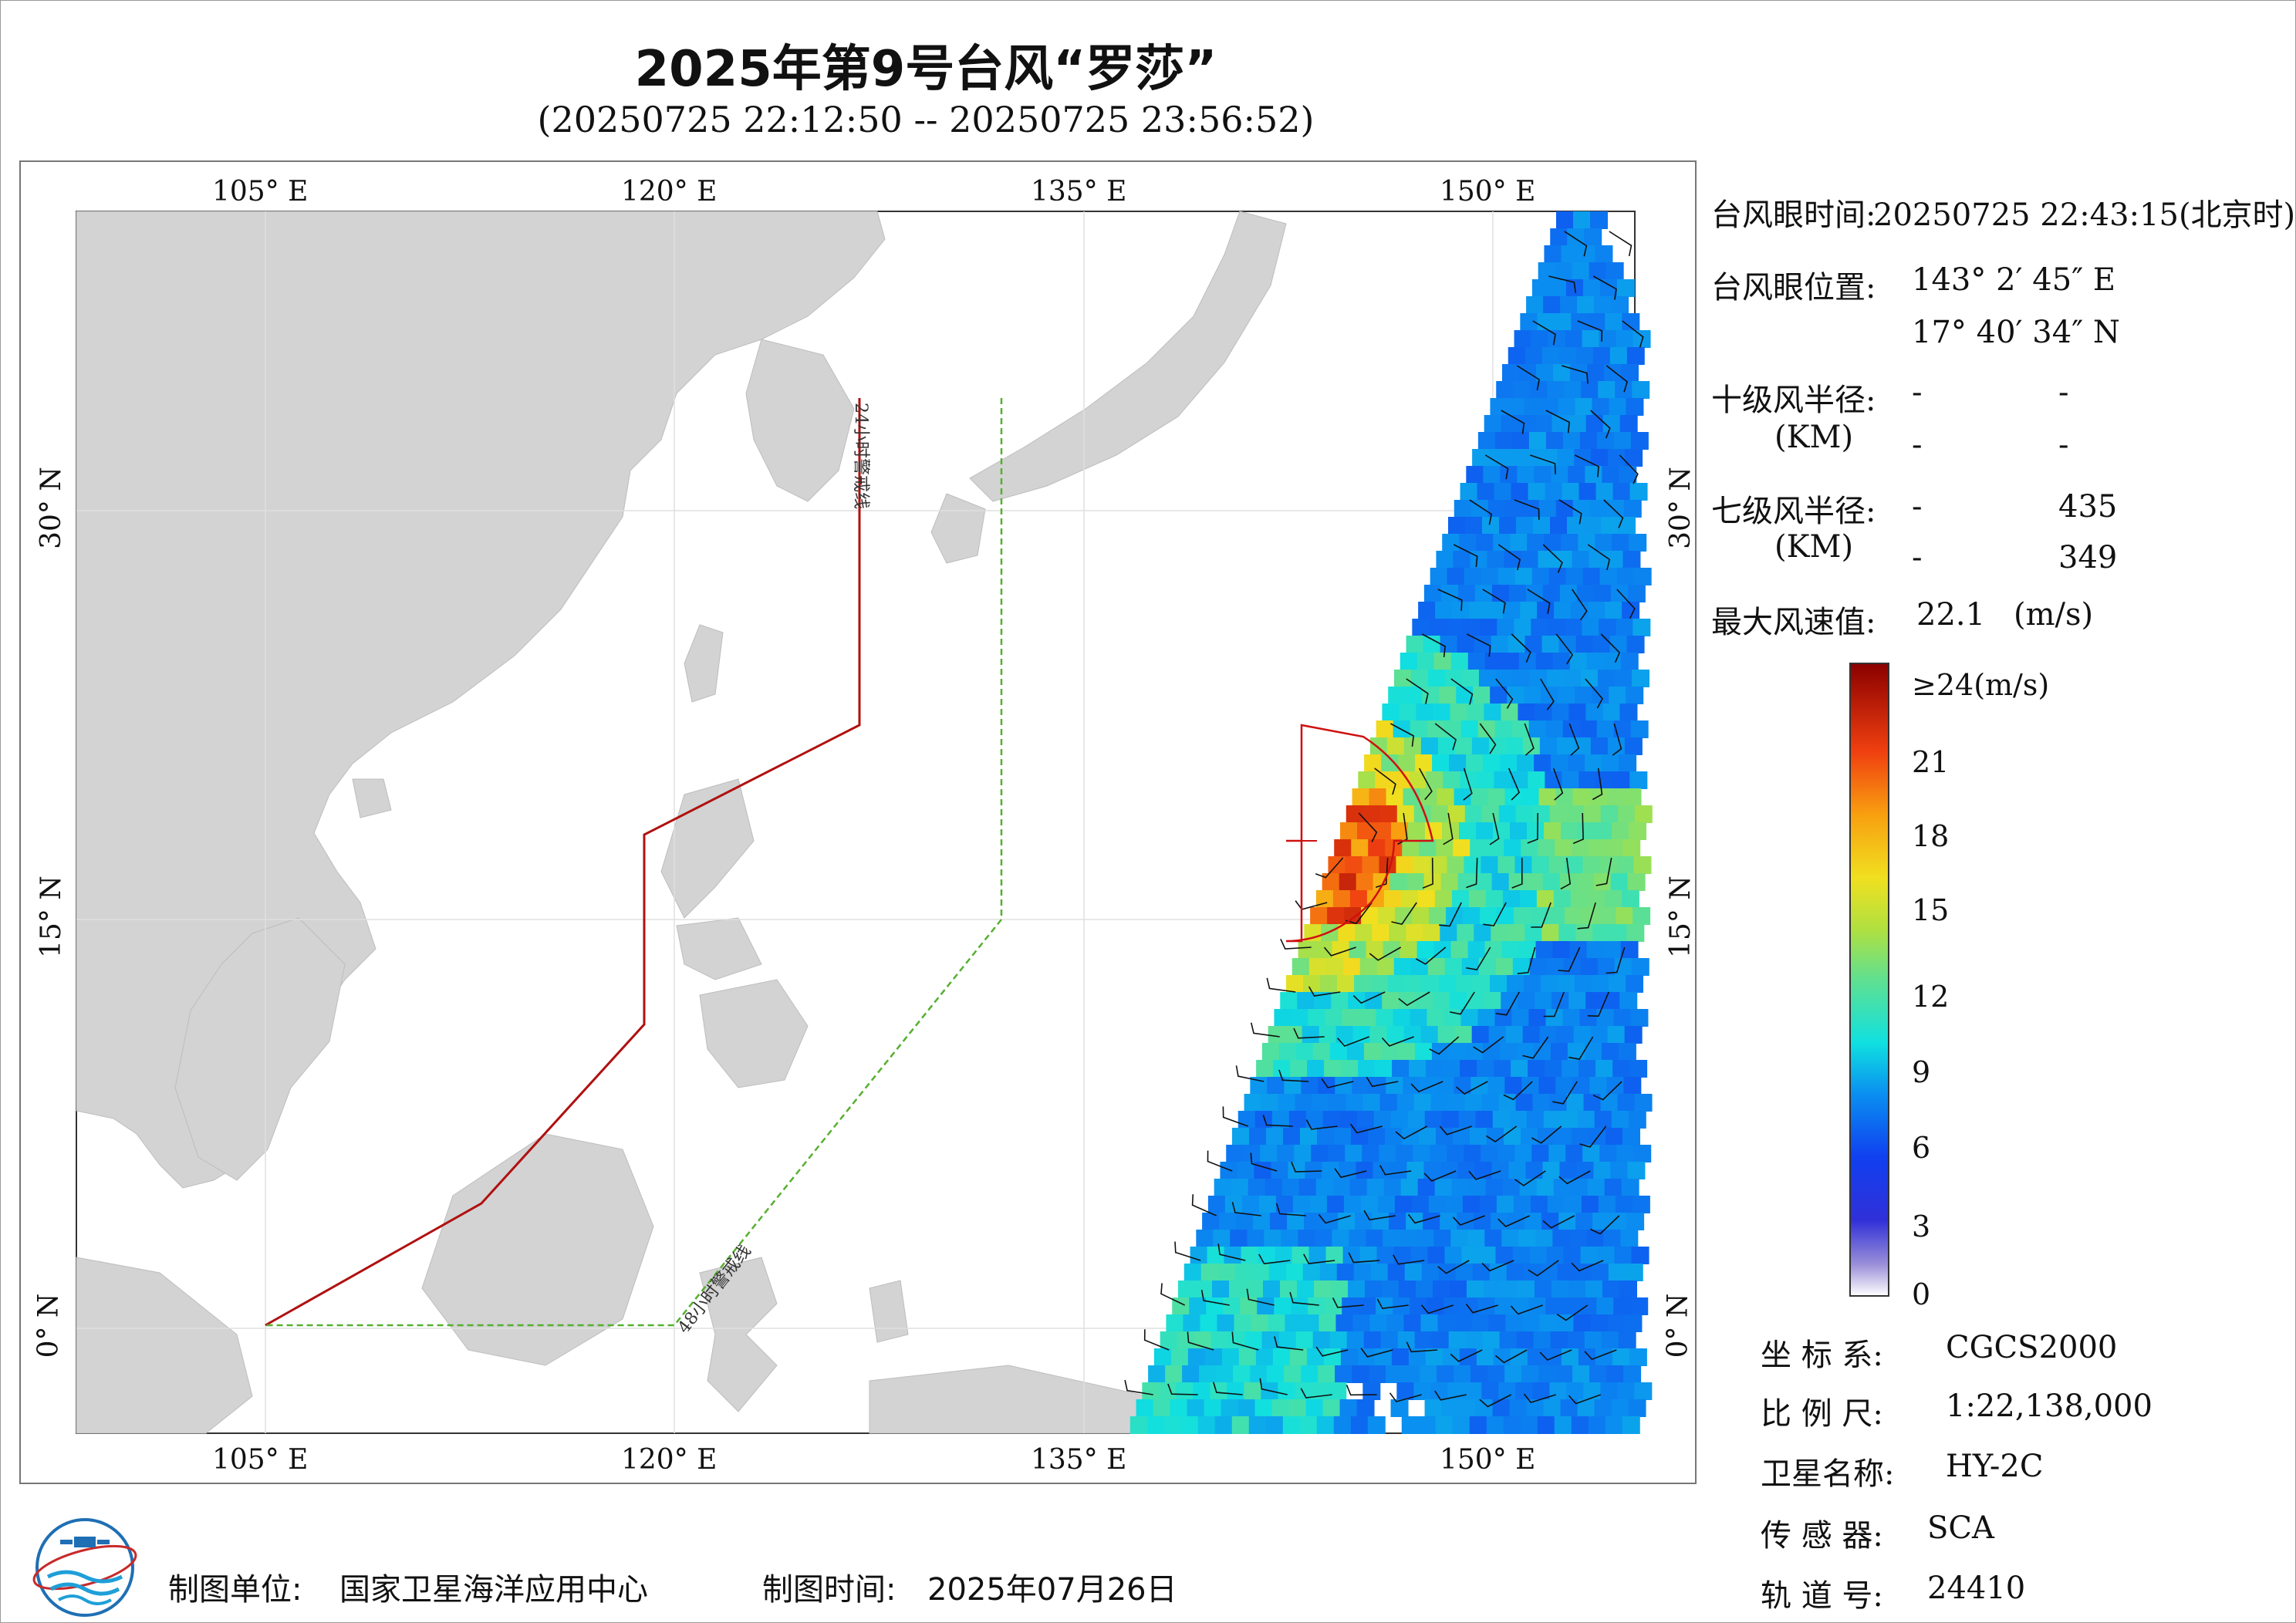 This screenshot has width=2296, height=1623. What do you see at coordinates (1822, 1536) in the screenshot?
I see `sensor-label: 传 感 器:` at bounding box center [1822, 1536].